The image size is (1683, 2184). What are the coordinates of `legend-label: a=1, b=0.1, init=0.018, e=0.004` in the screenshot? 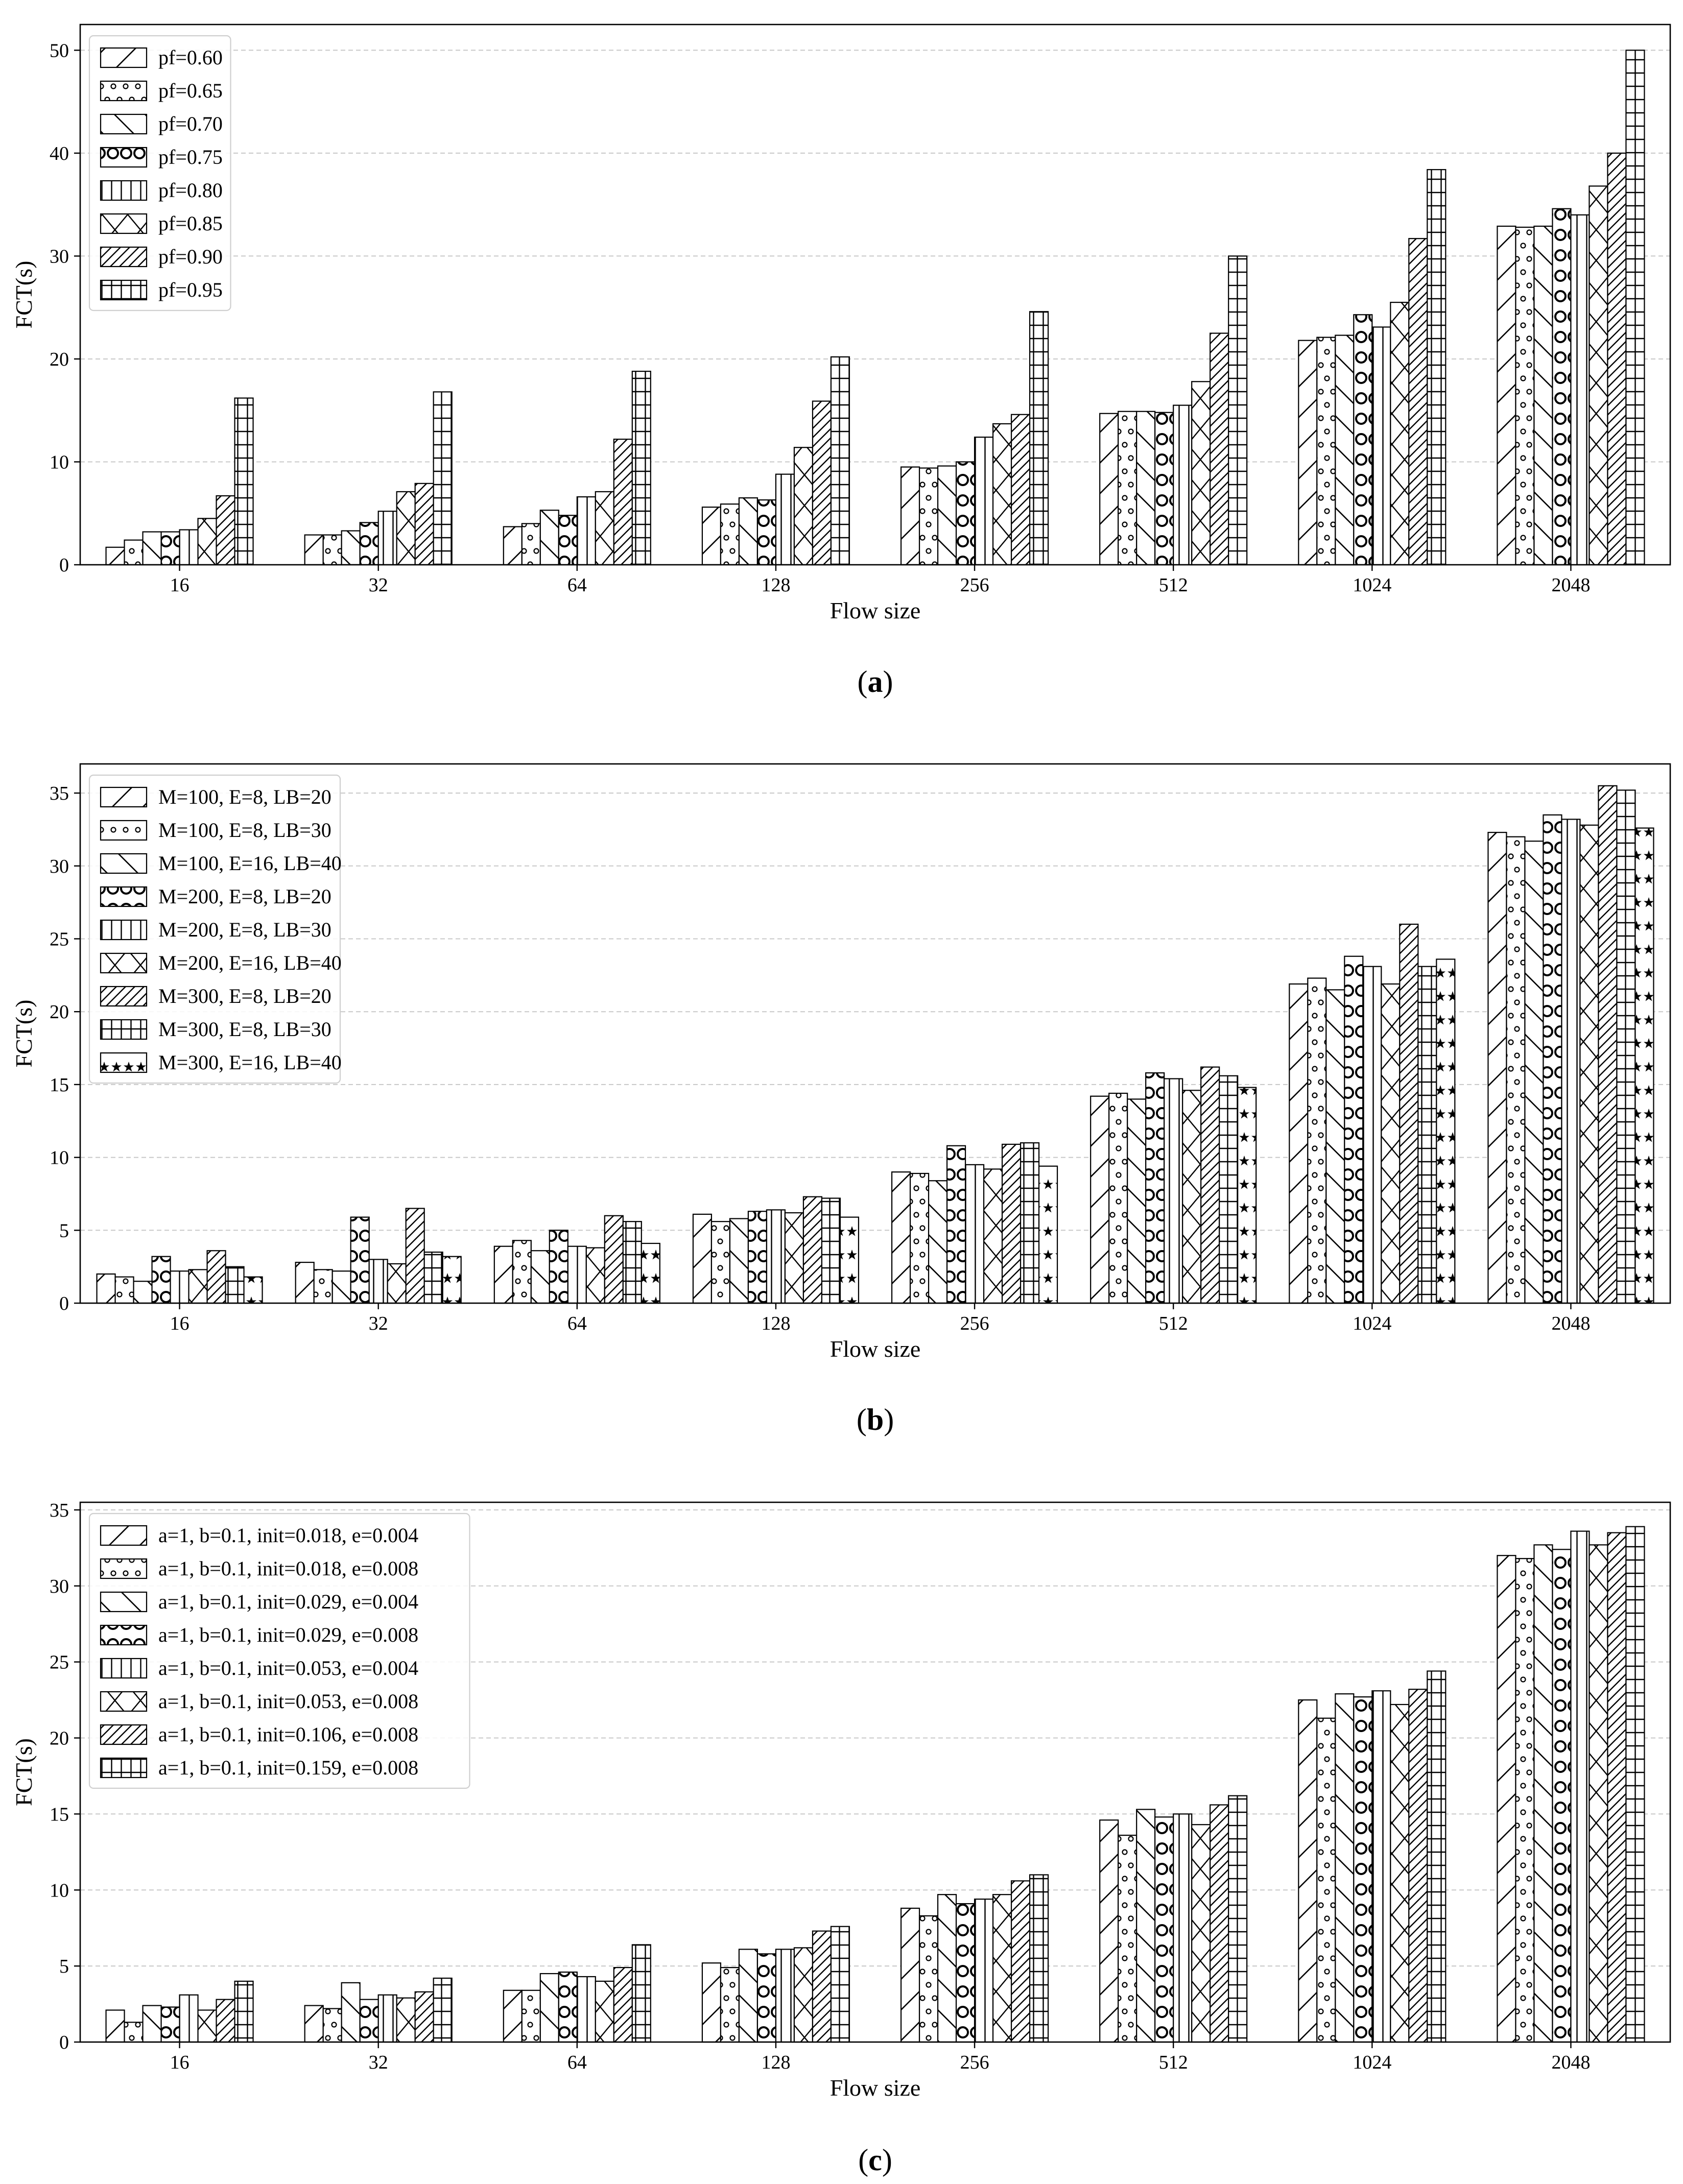 It's located at (288, 1535).